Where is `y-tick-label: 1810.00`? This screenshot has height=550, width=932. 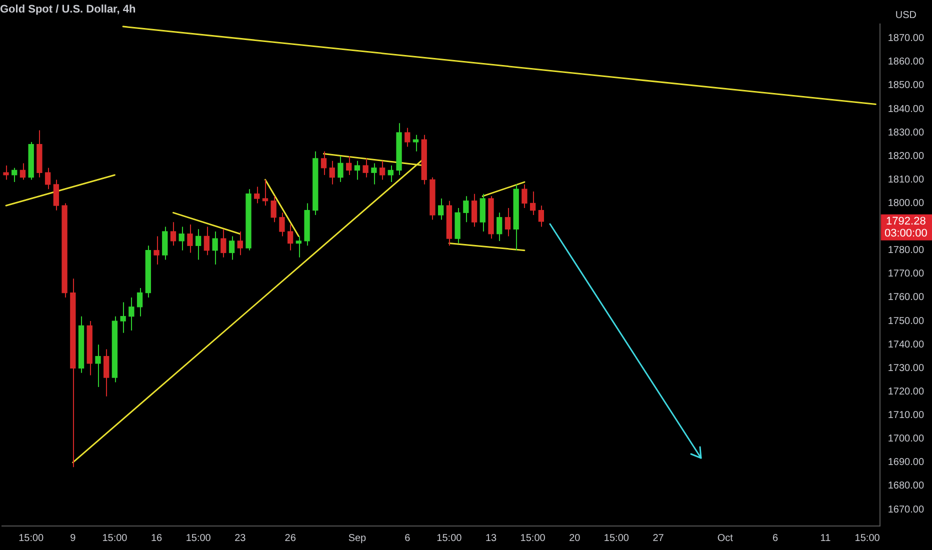 y-tick-label: 1810.00 is located at coordinates (906, 180).